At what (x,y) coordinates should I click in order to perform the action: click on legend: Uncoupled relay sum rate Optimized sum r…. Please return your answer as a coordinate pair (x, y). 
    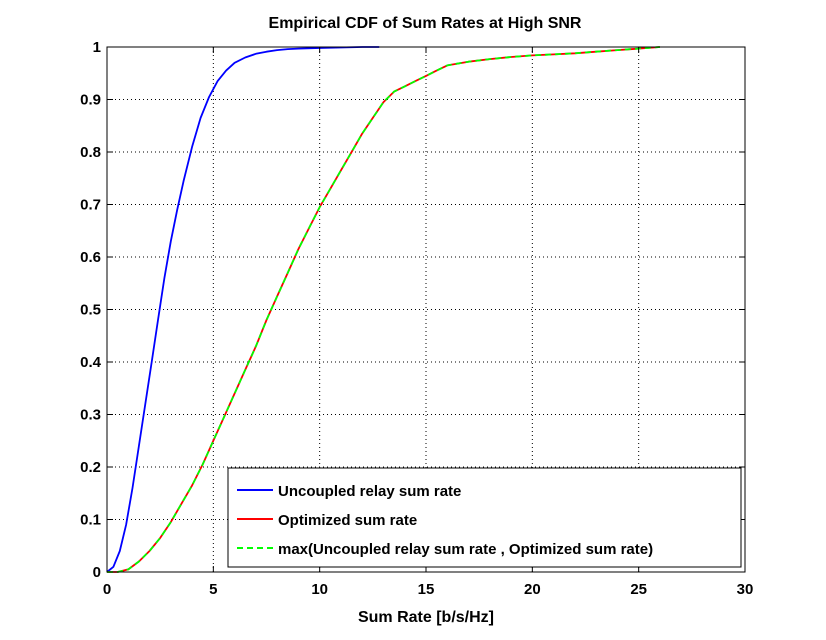
    Looking at the image, I should click on (484, 517).